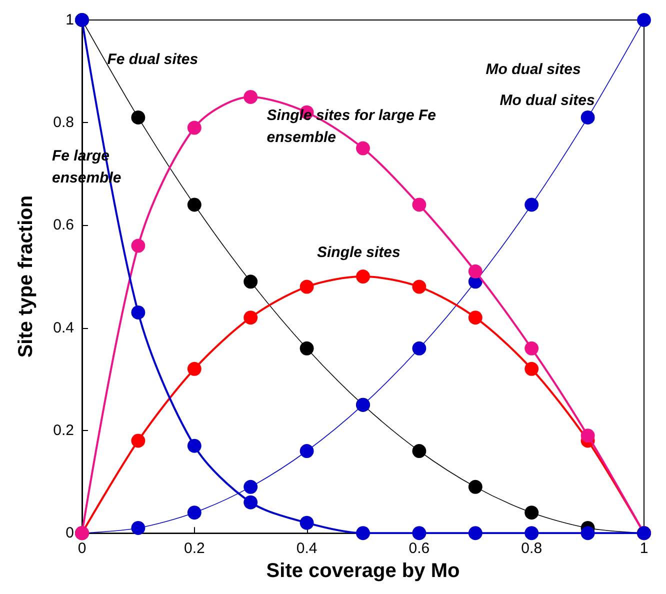 This screenshot has height=594, width=666. I want to click on y-tick-label: 0.8, so click(63, 123).